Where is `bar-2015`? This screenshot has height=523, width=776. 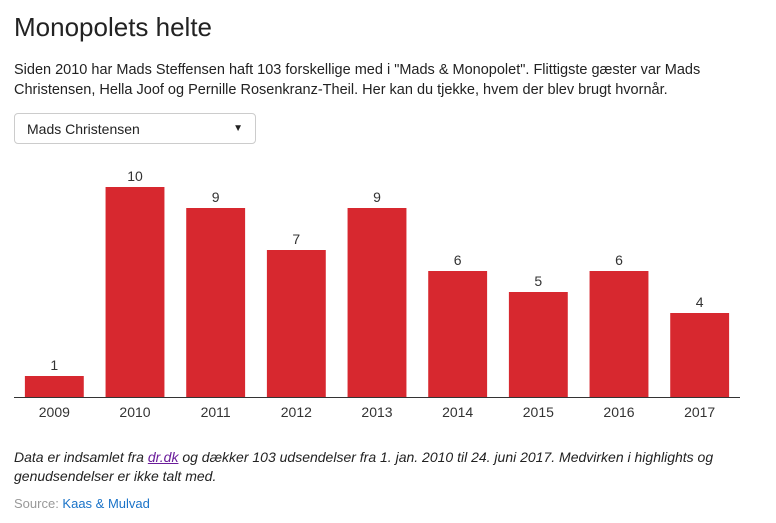 bar-2015 is located at coordinates (538, 344).